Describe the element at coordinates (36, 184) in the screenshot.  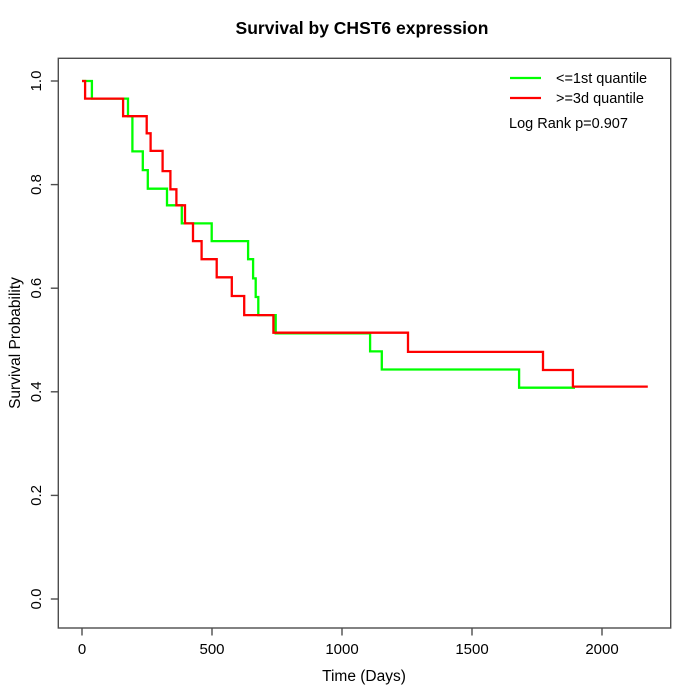
I see `y-tick-label: 0.8` at that location.